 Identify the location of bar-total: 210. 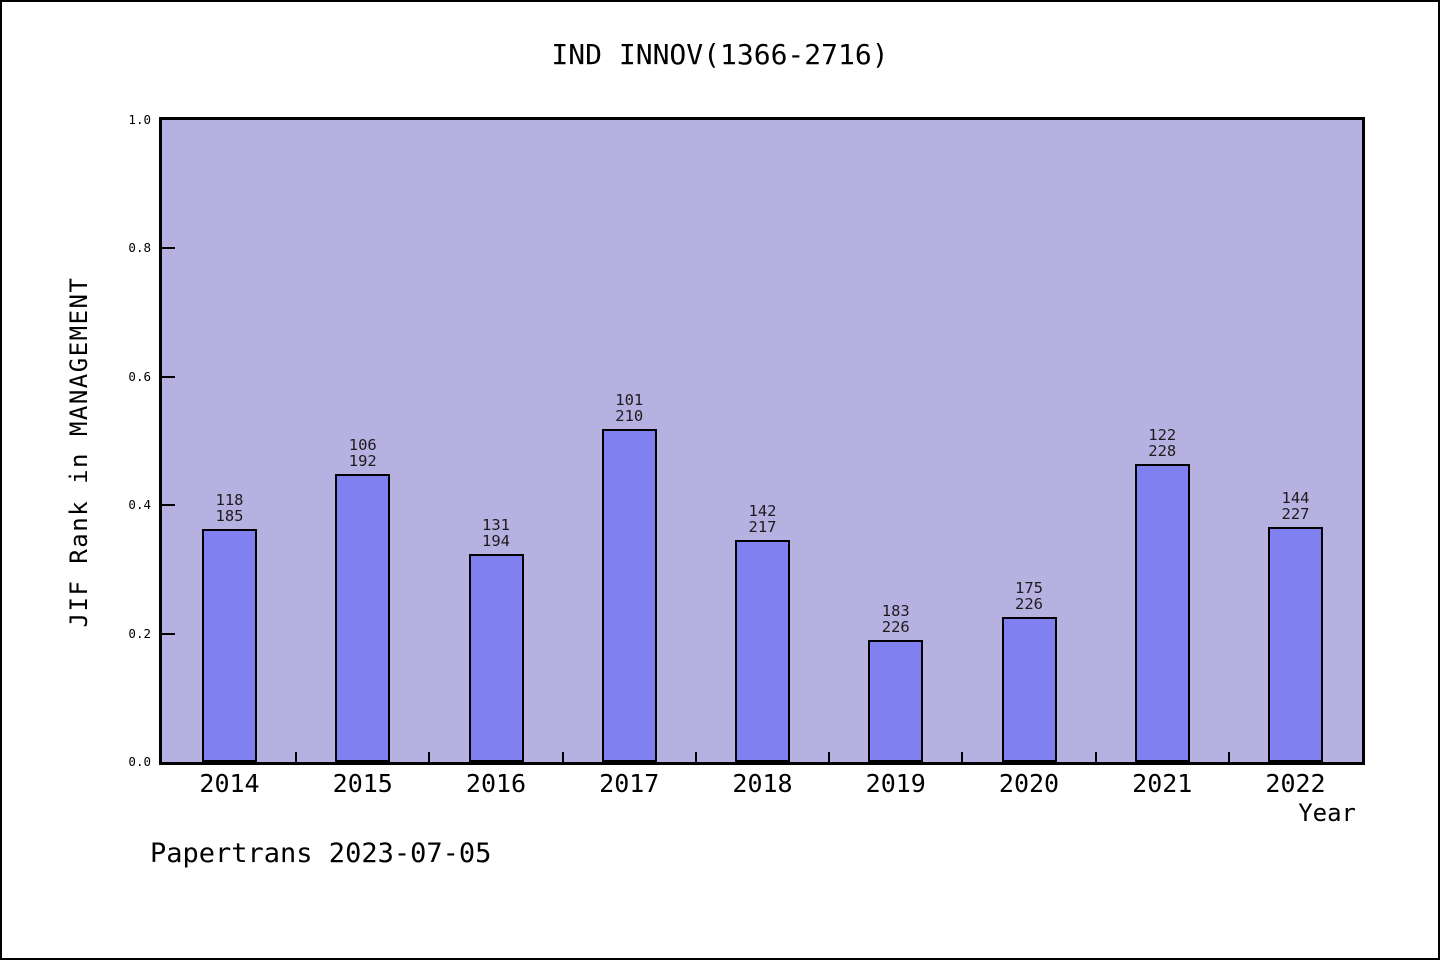
(629, 416).